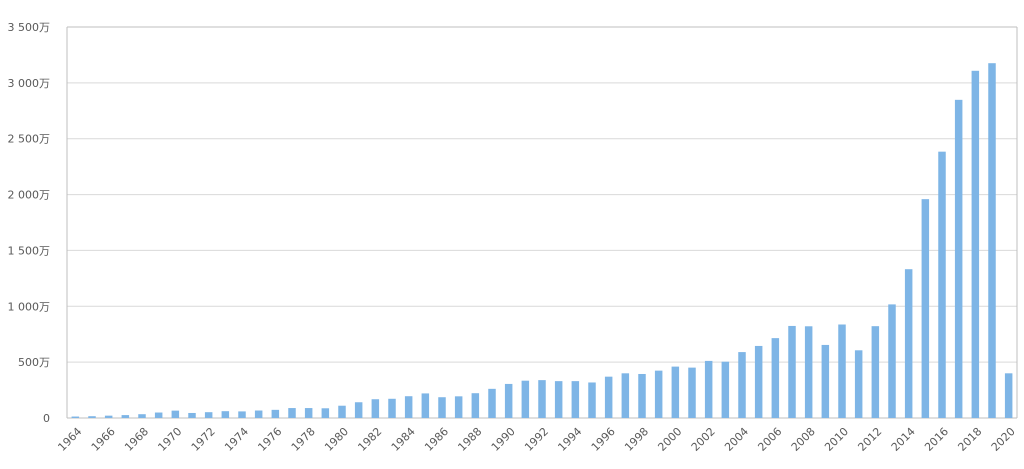 The image size is (1024, 469). Describe the element at coordinates (192, 415) in the screenshot. I see `bar-1971` at that location.